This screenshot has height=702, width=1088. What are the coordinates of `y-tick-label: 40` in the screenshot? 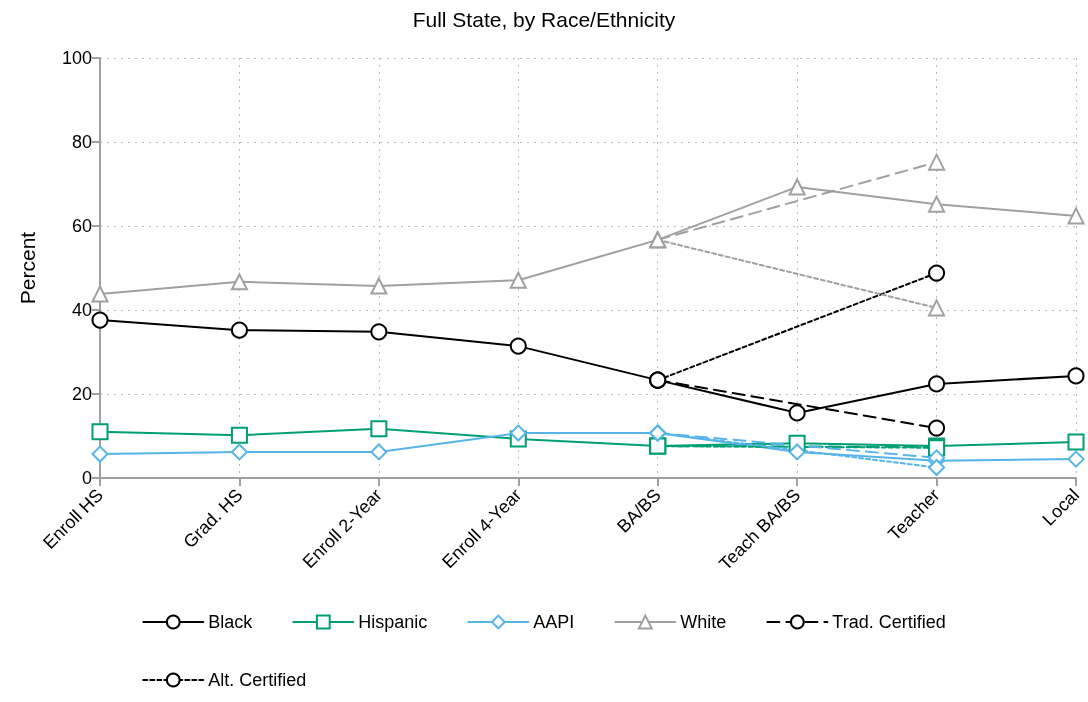 It's located at (81, 310).